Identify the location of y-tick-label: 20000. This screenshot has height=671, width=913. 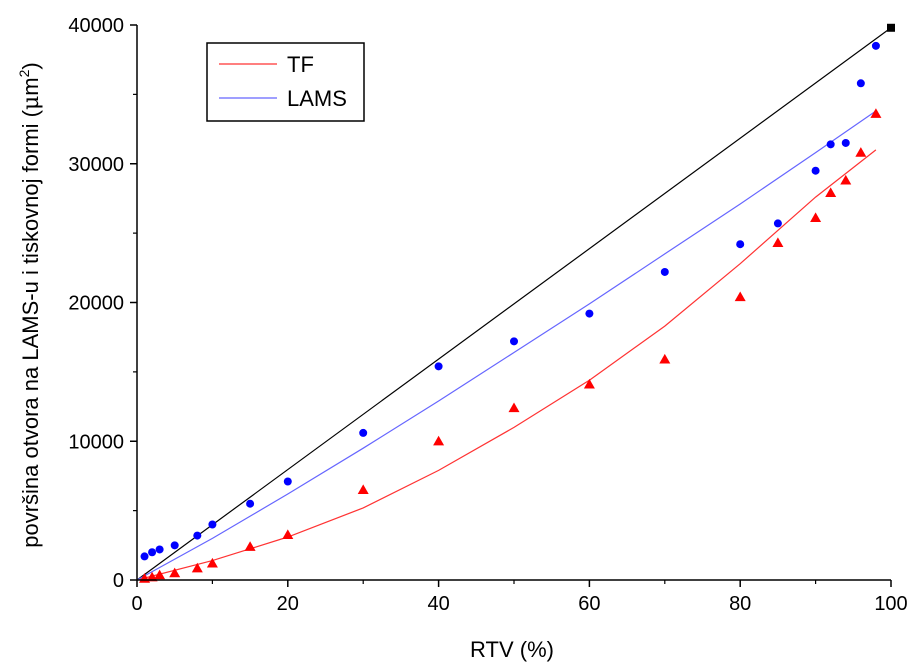
(96, 304).